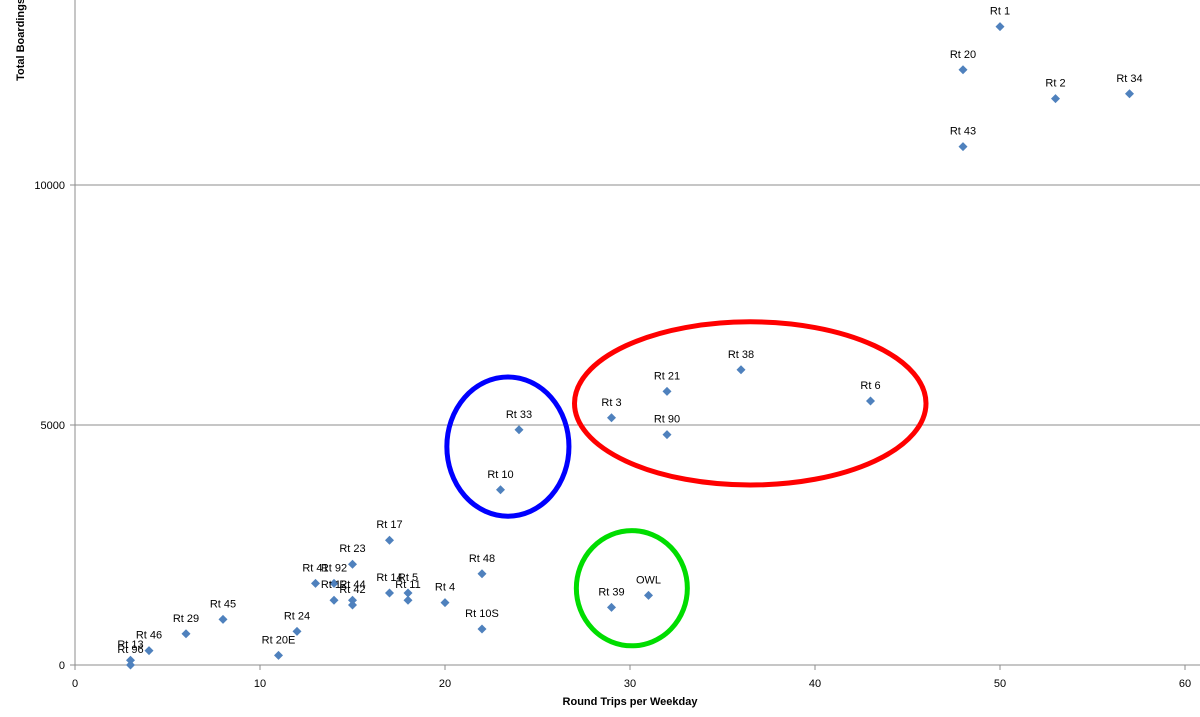  I want to click on data-point-label: Rt 43, so click(963, 132).